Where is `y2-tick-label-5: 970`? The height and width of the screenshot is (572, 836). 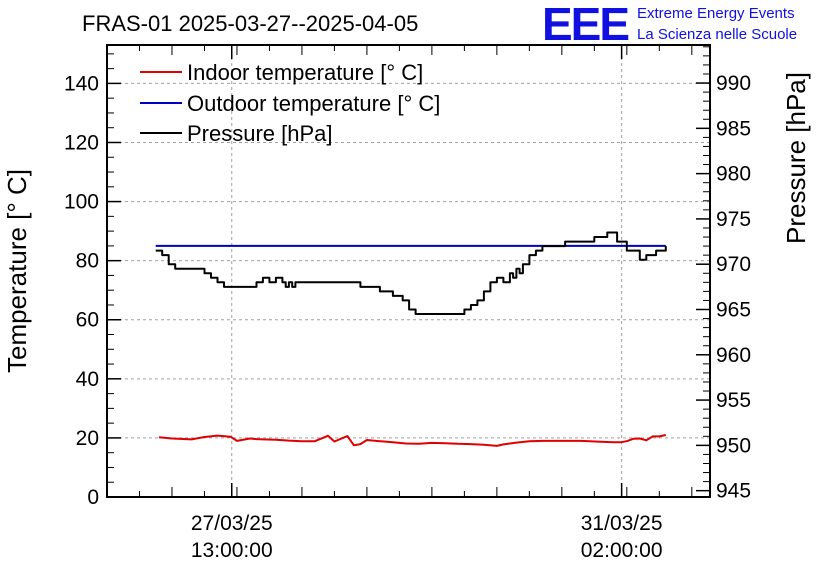
y2-tick-label-5: 970 is located at coordinates (733, 264).